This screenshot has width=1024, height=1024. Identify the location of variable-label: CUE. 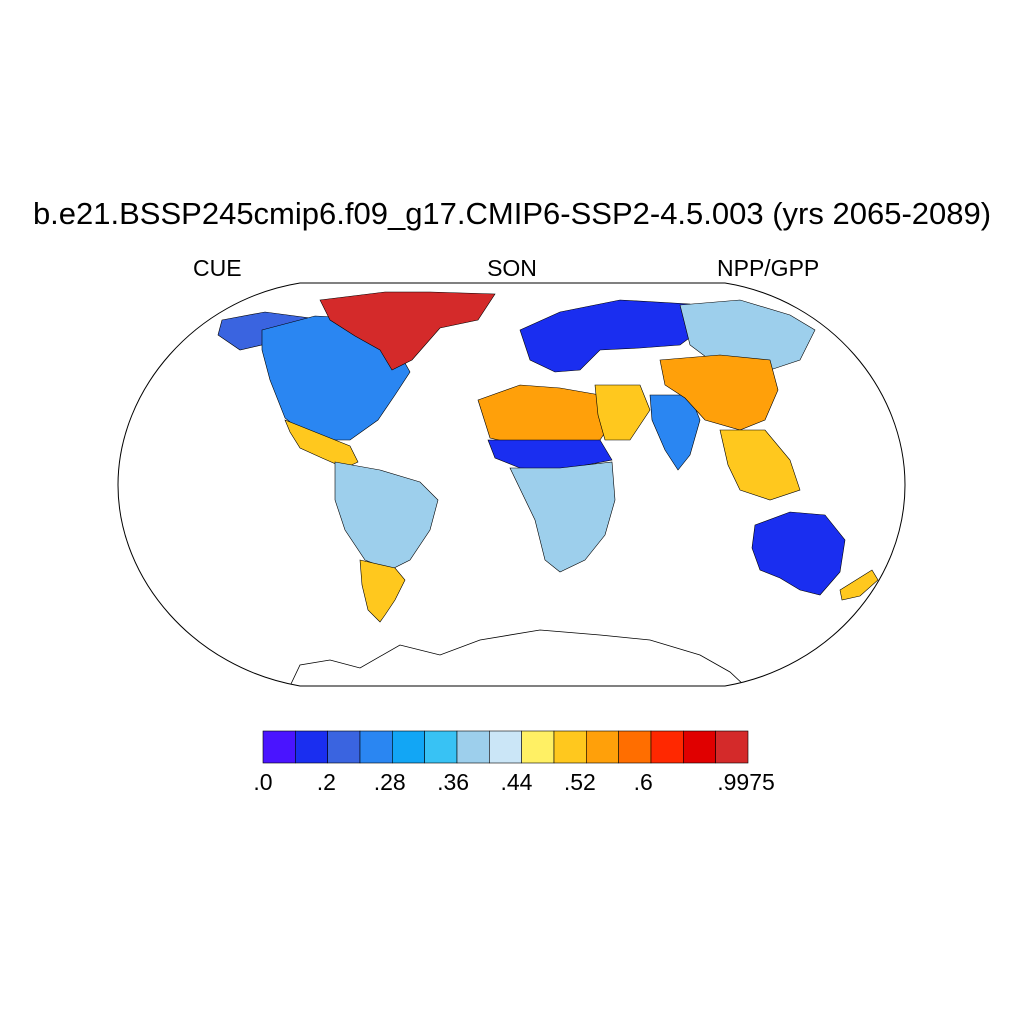
(217, 268).